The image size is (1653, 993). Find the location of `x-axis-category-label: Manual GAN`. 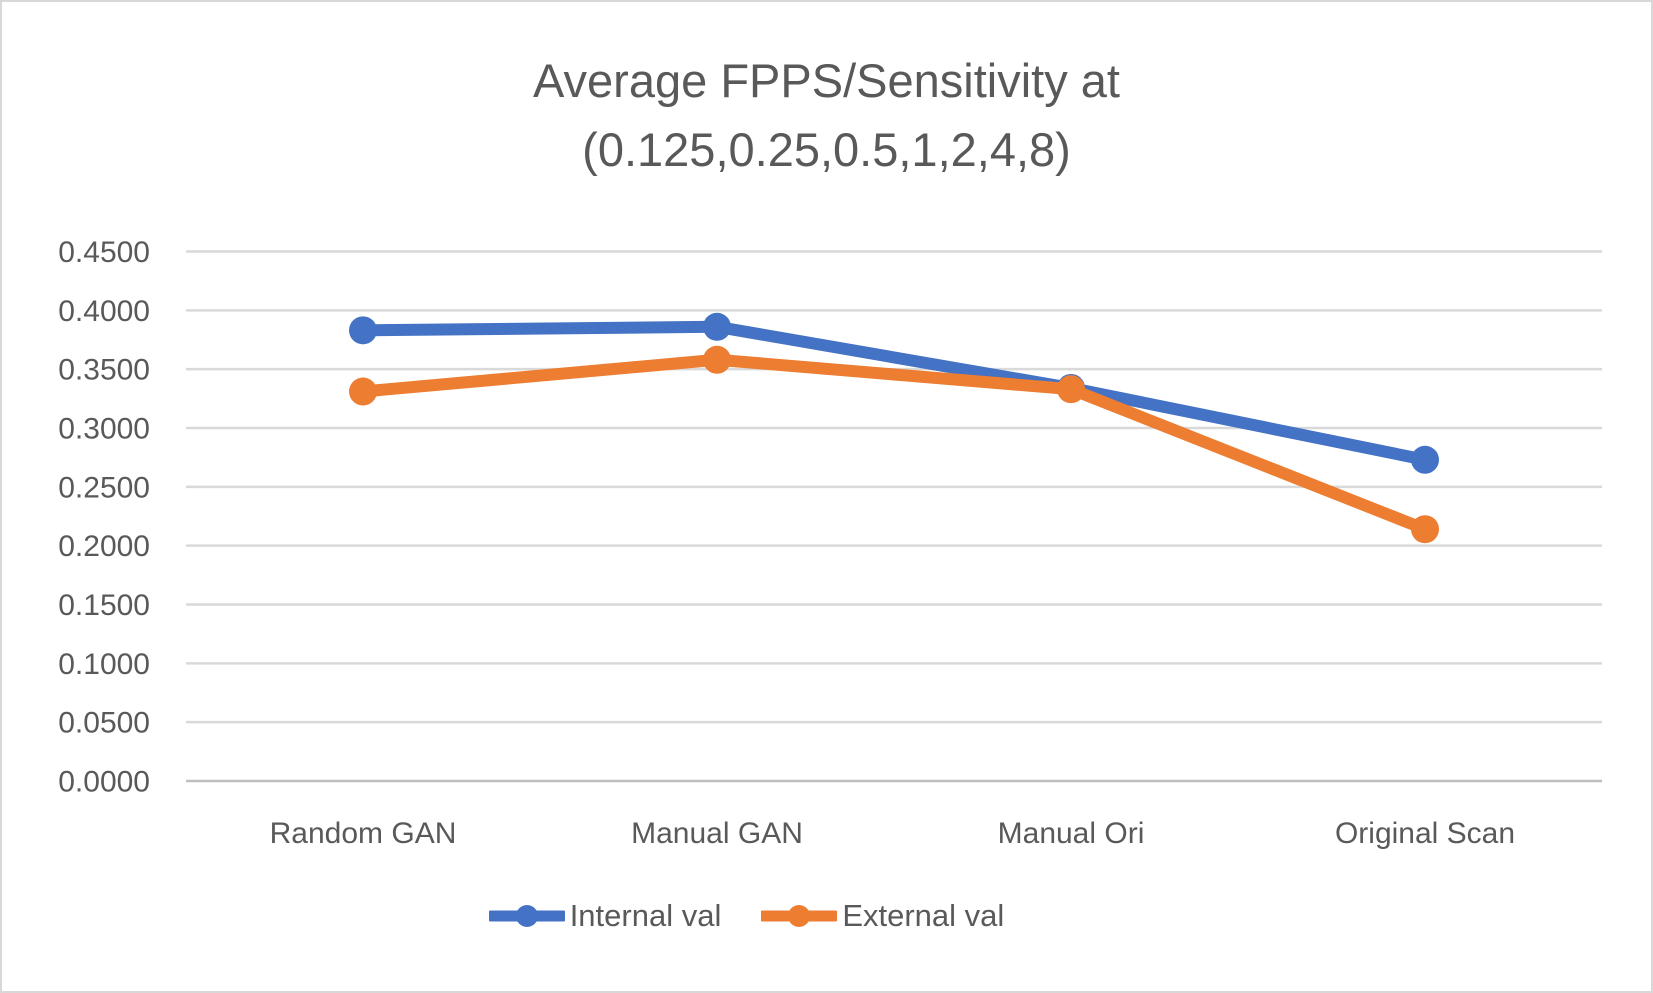

x-axis-category-label: Manual GAN is located at coordinates (717, 833).